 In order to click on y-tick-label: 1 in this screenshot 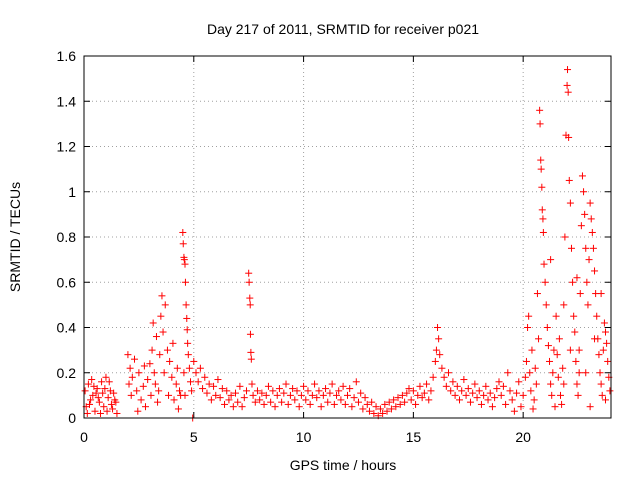, I will do `click(72, 192)`.